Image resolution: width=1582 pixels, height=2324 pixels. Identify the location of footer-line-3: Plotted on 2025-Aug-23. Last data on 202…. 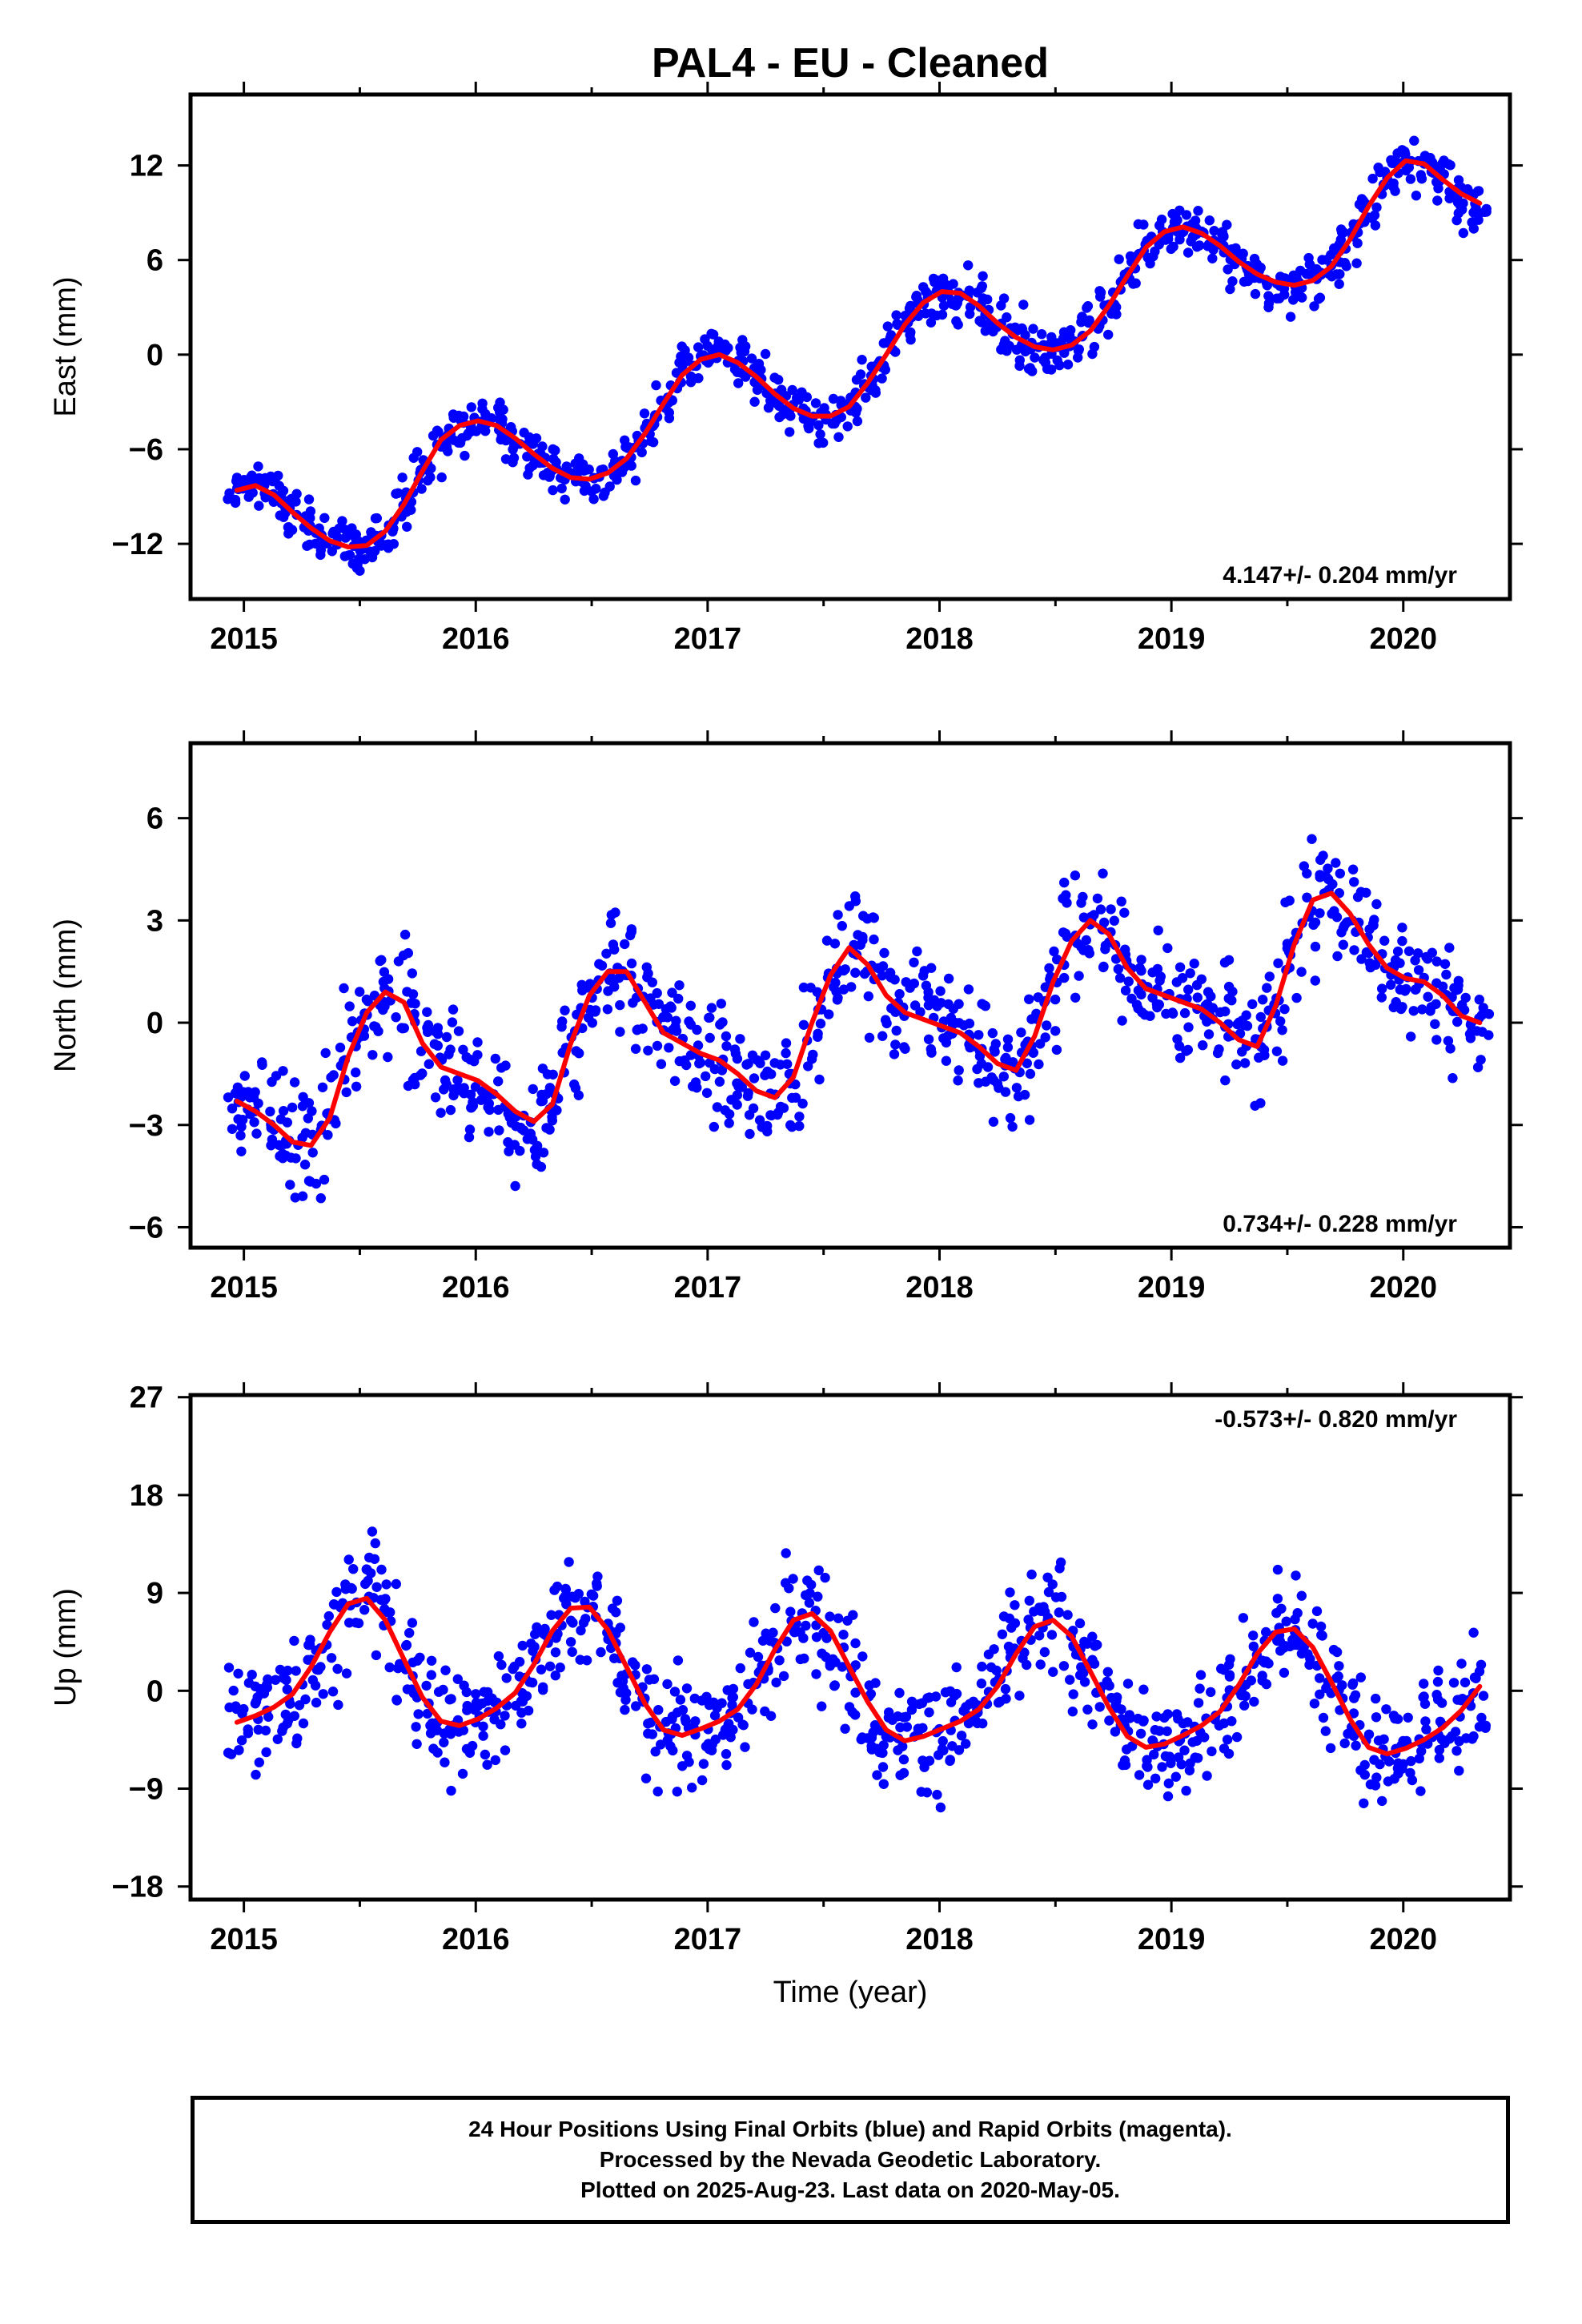
(850, 2189).